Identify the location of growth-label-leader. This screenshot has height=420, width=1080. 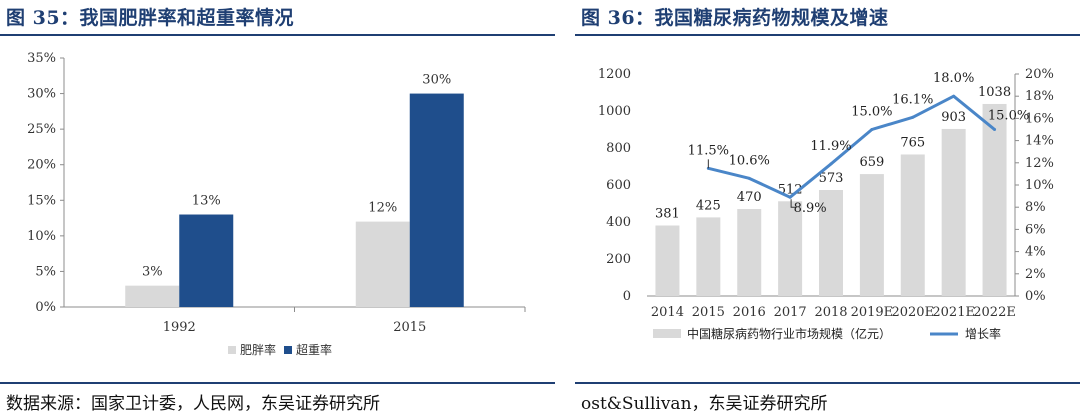
(793, 203).